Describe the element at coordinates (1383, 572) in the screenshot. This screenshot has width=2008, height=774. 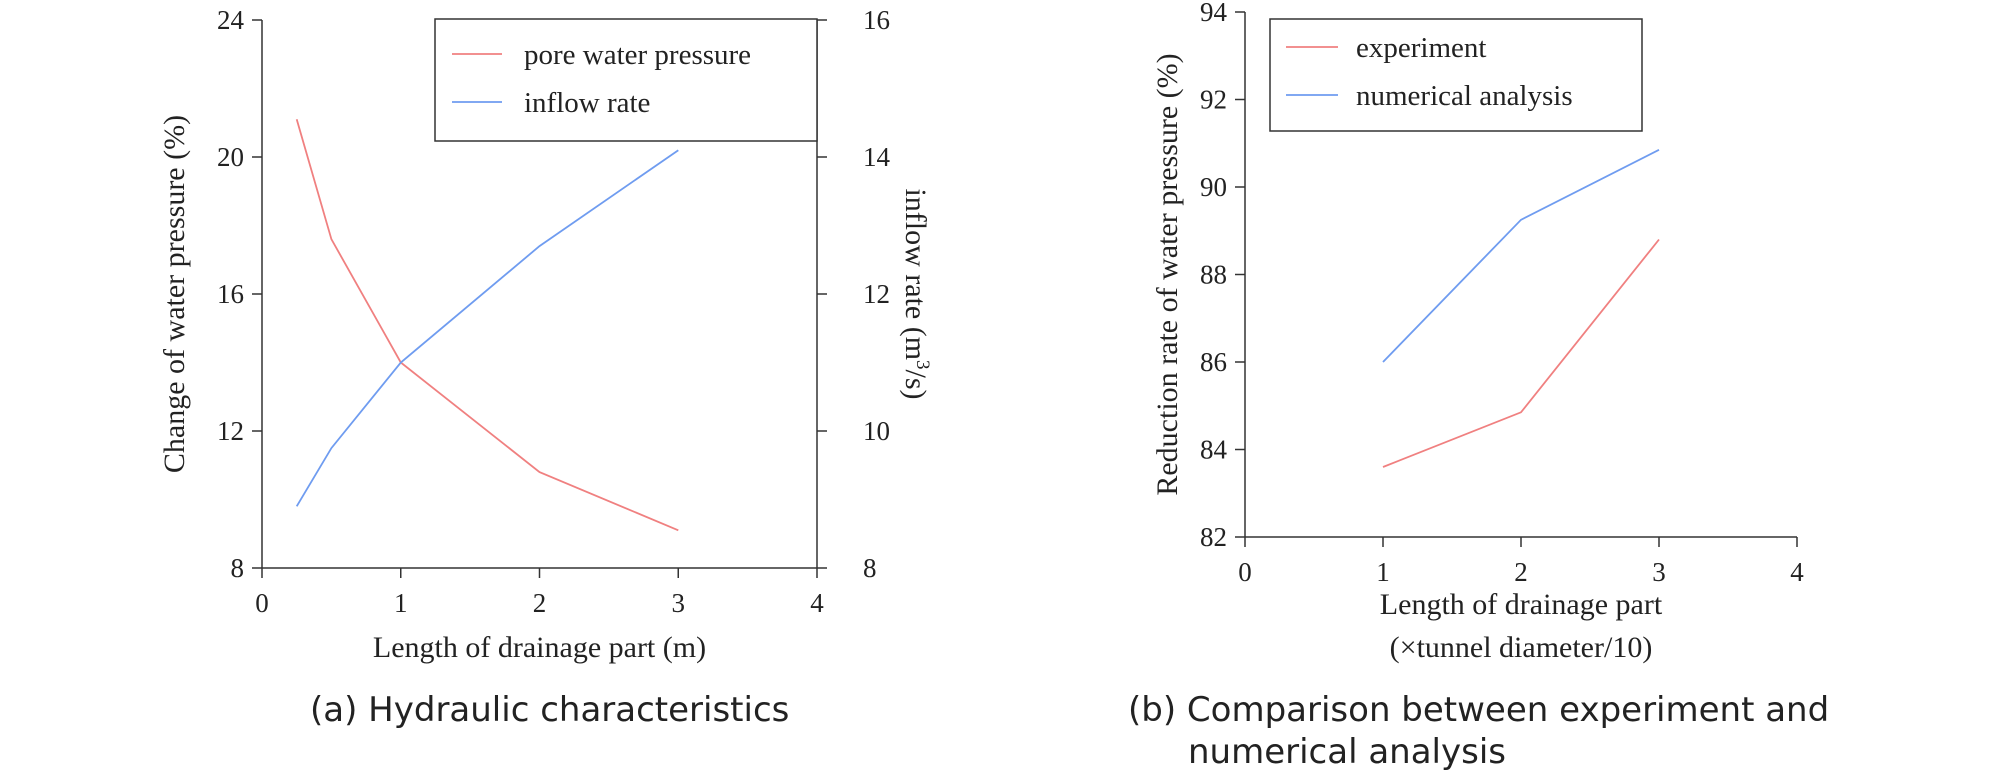
I see `chart-b-x-tick-label: 1` at that location.